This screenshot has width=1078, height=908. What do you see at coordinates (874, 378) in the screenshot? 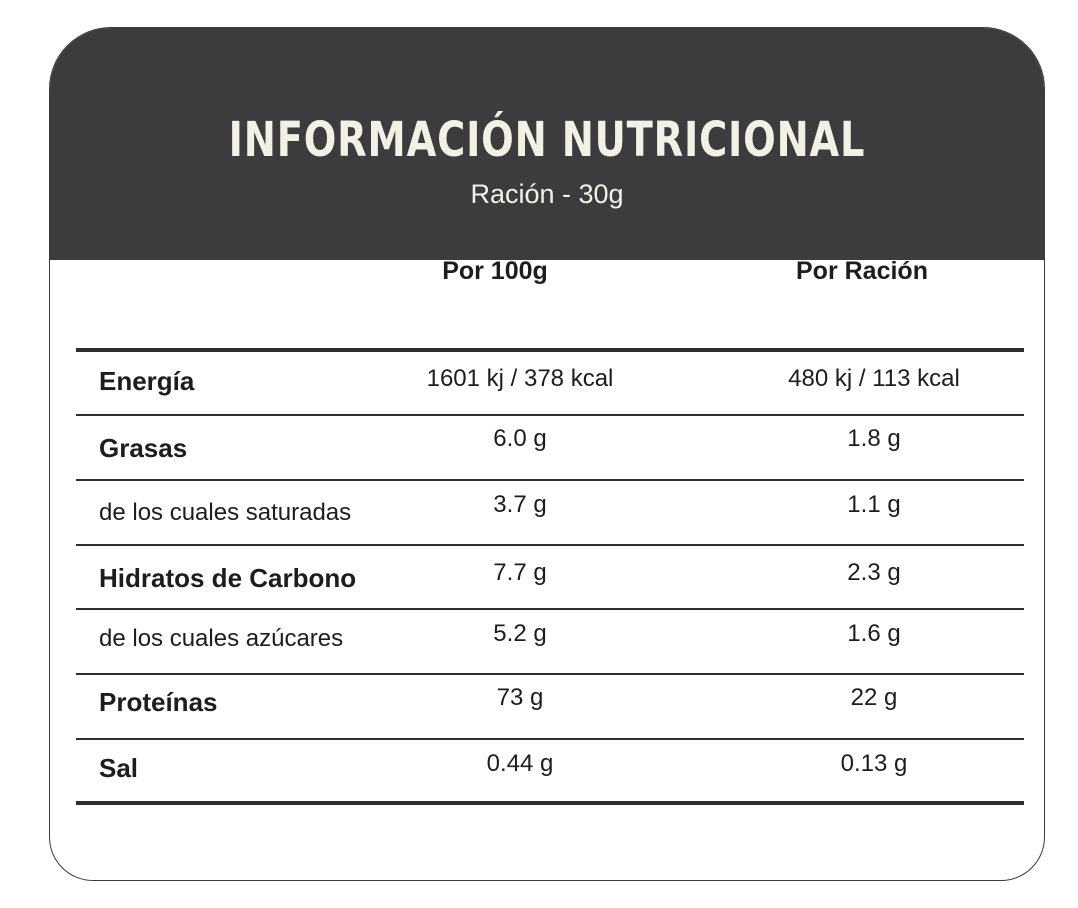
I see `cell-energia-per-serving: 480 kj / 113 kcal` at bounding box center [874, 378].